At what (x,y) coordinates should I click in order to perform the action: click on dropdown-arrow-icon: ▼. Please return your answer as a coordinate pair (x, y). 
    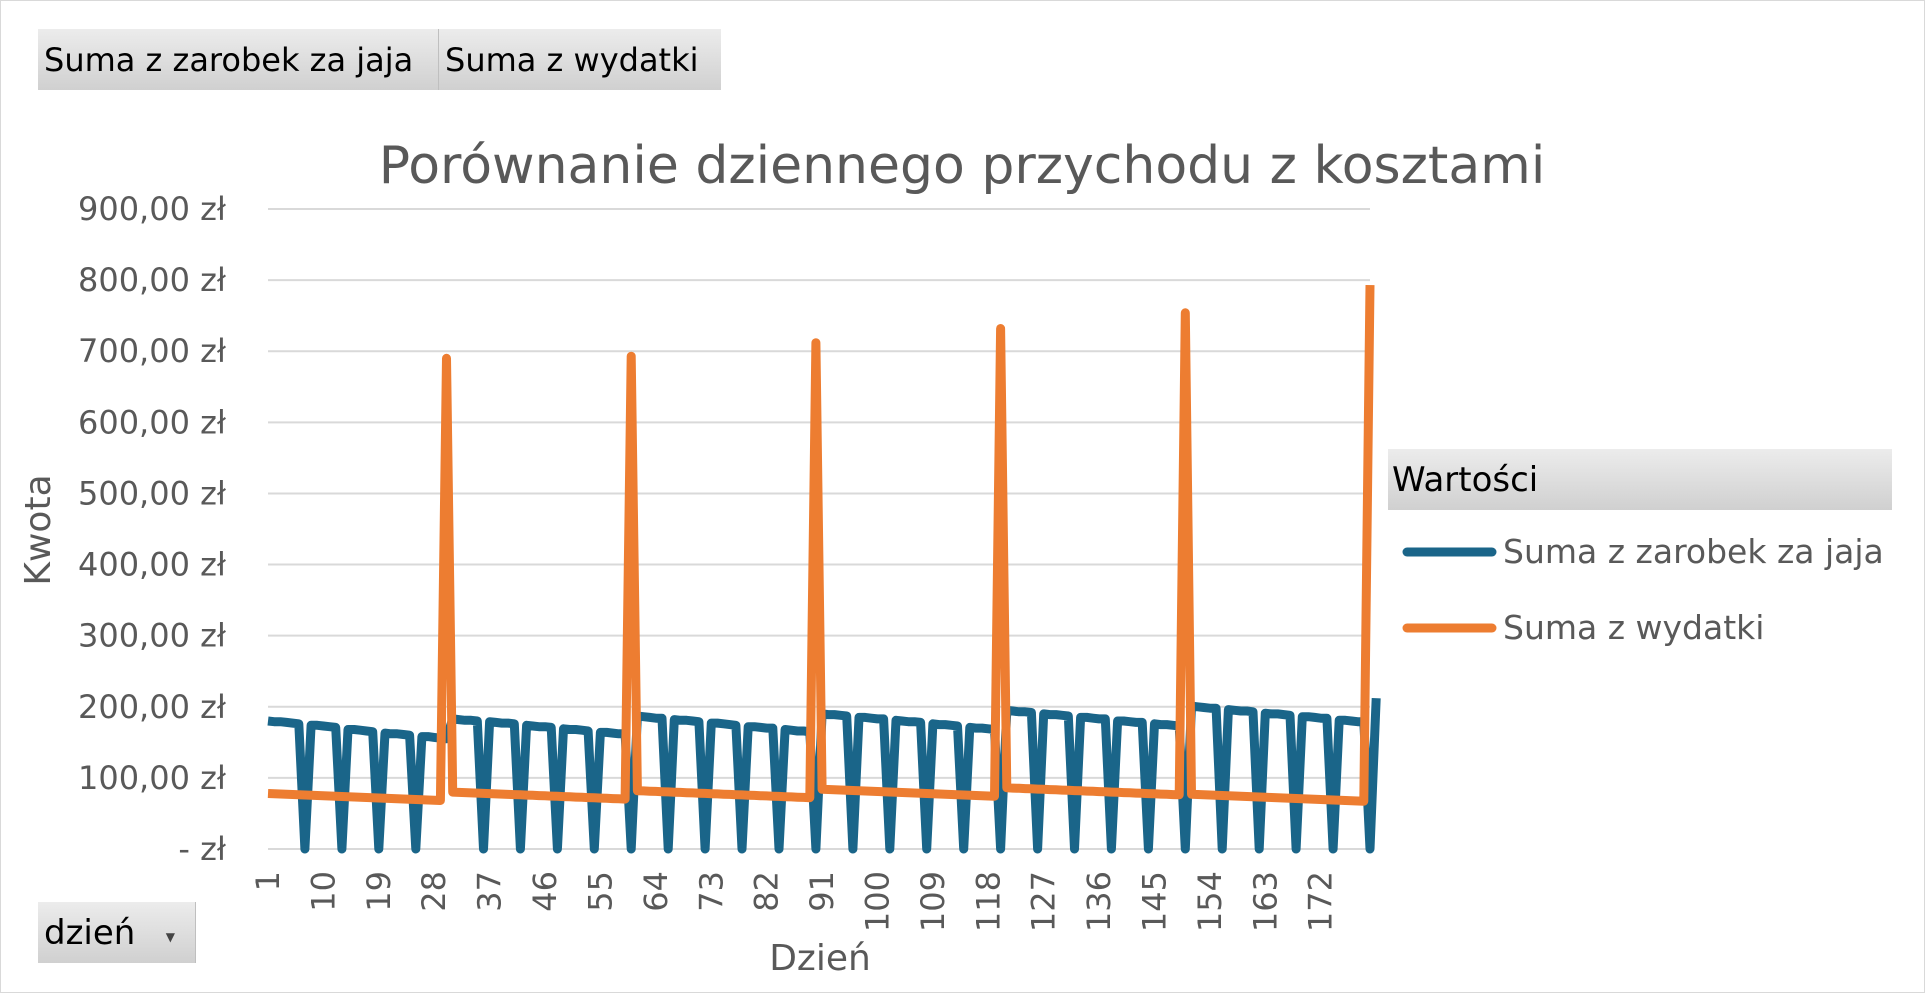
    Looking at the image, I should click on (170, 937).